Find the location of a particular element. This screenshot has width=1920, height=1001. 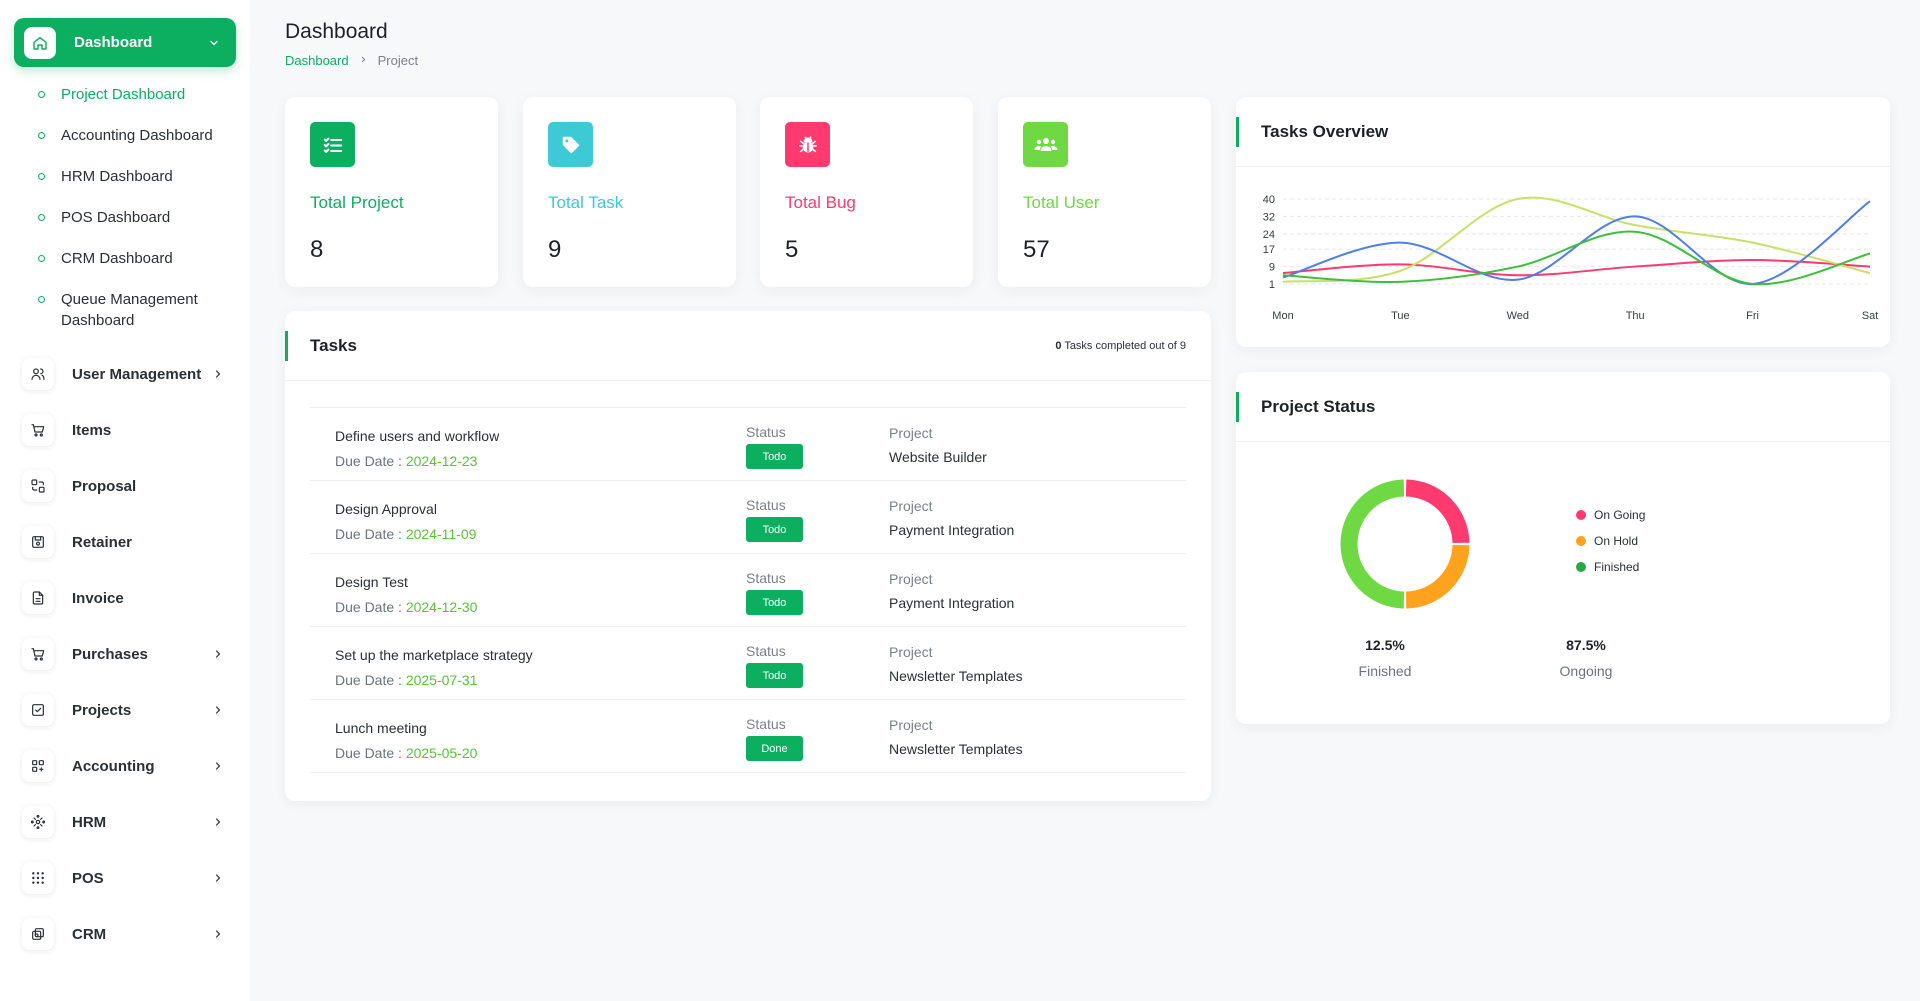

task-name: Design Test is located at coordinates (371, 582).